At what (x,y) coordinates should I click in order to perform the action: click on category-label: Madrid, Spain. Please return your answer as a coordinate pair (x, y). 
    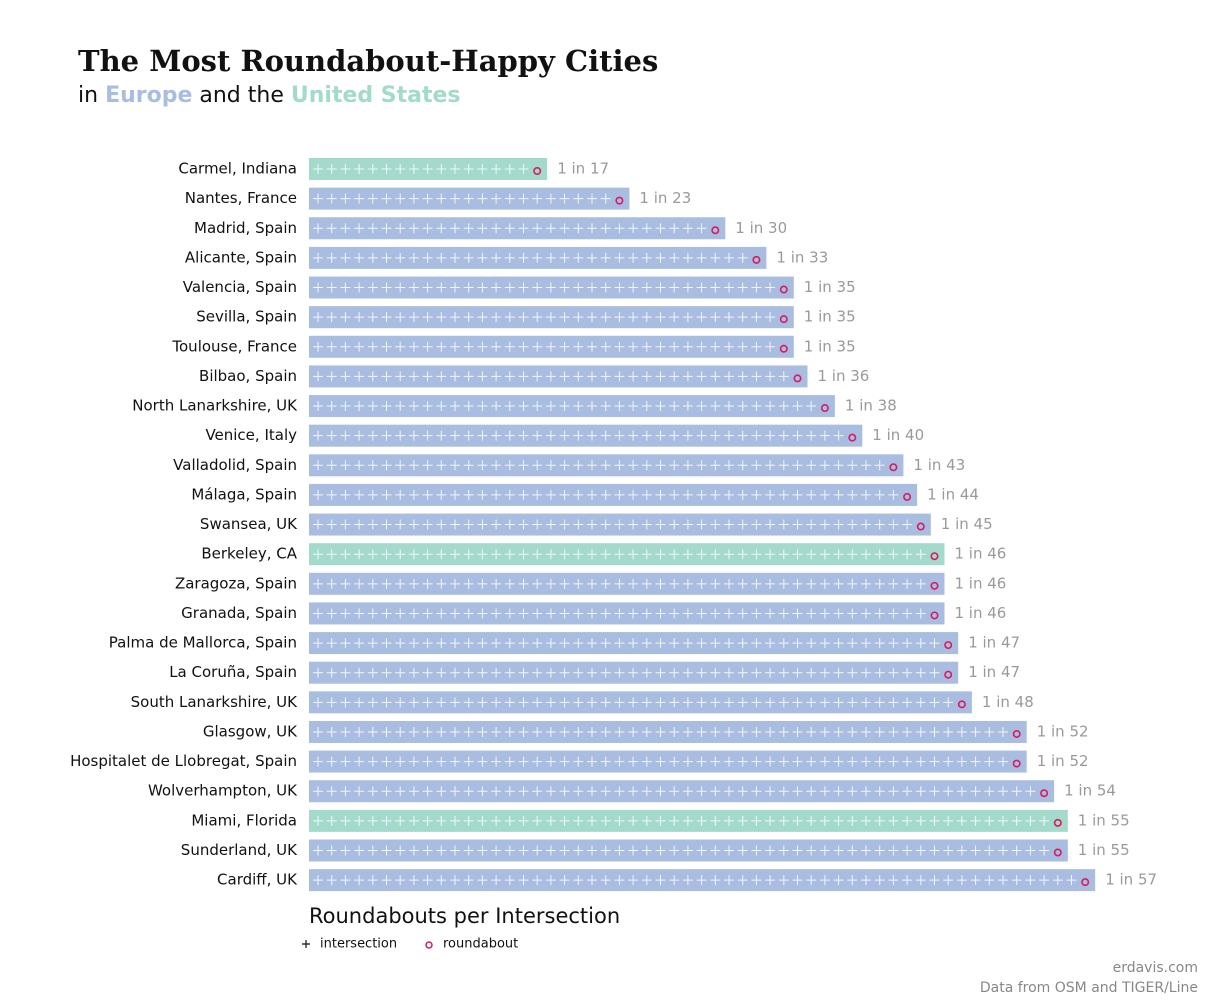
    Looking at the image, I should click on (245, 228).